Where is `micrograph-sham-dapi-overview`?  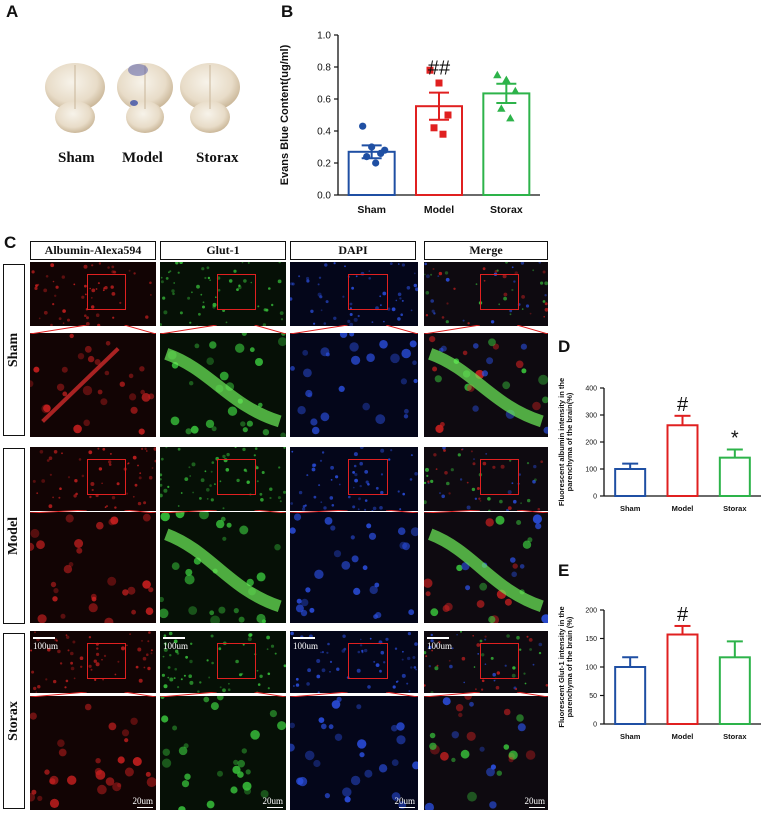 micrograph-sham-dapi-overview is located at coordinates (354, 294).